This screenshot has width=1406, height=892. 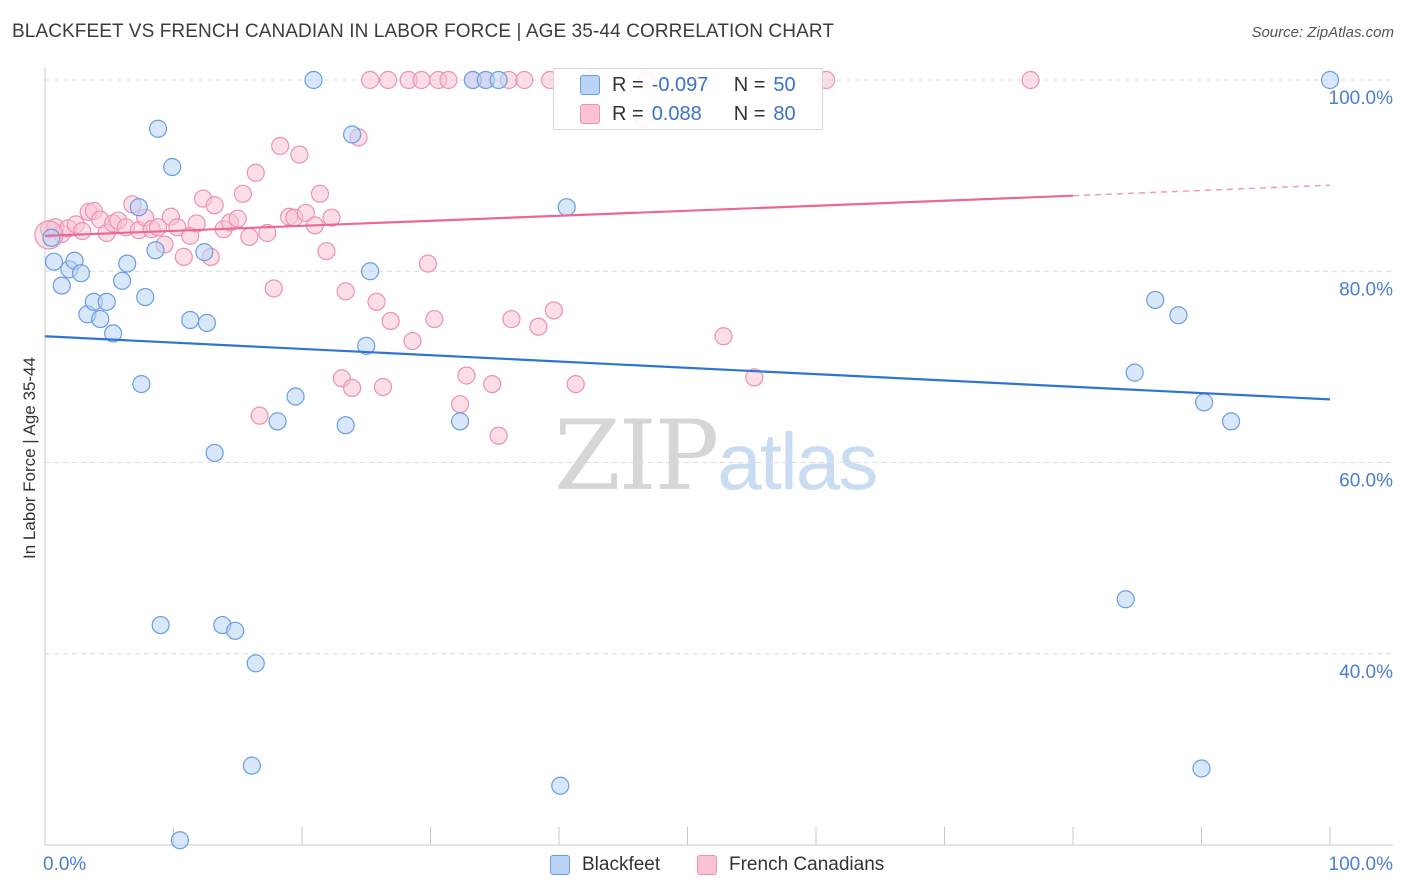 I want to click on y-tick-label: 40.0%, so click(x=1366, y=672).